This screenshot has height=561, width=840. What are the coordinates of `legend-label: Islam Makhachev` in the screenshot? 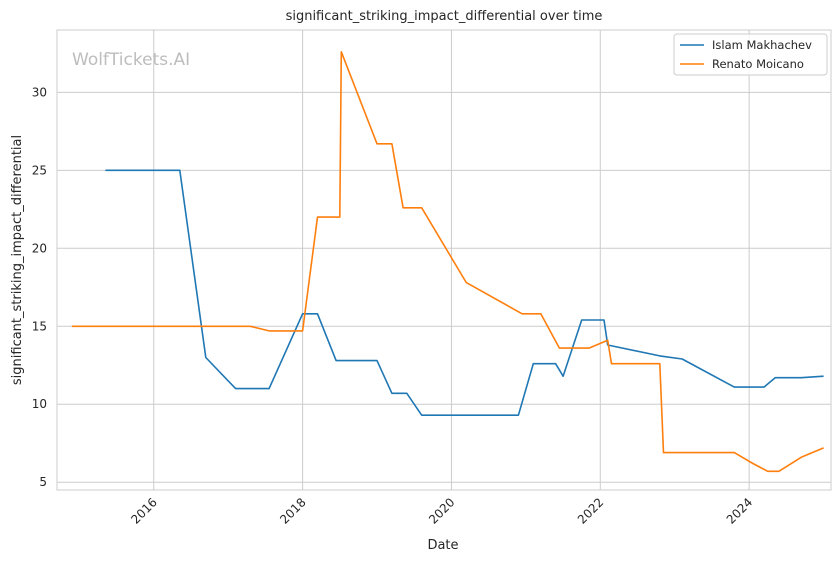 It's located at (762, 45).